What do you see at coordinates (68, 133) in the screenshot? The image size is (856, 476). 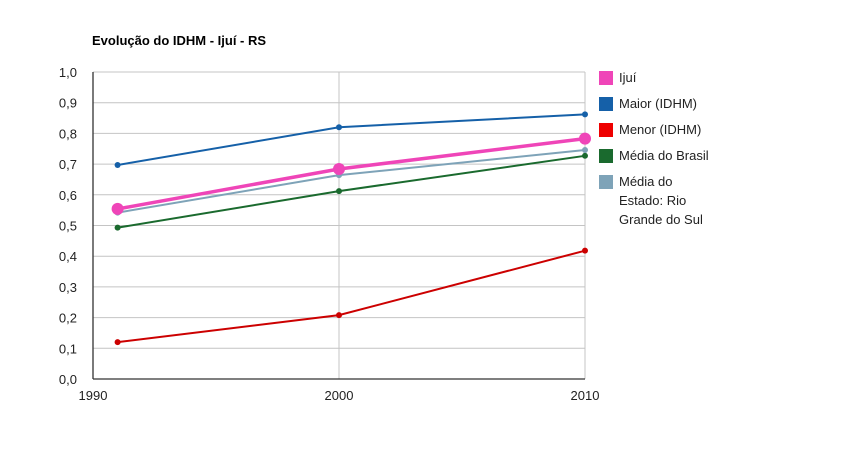 I see `y-tick-label: 0,8` at bounding box center [68, 133].